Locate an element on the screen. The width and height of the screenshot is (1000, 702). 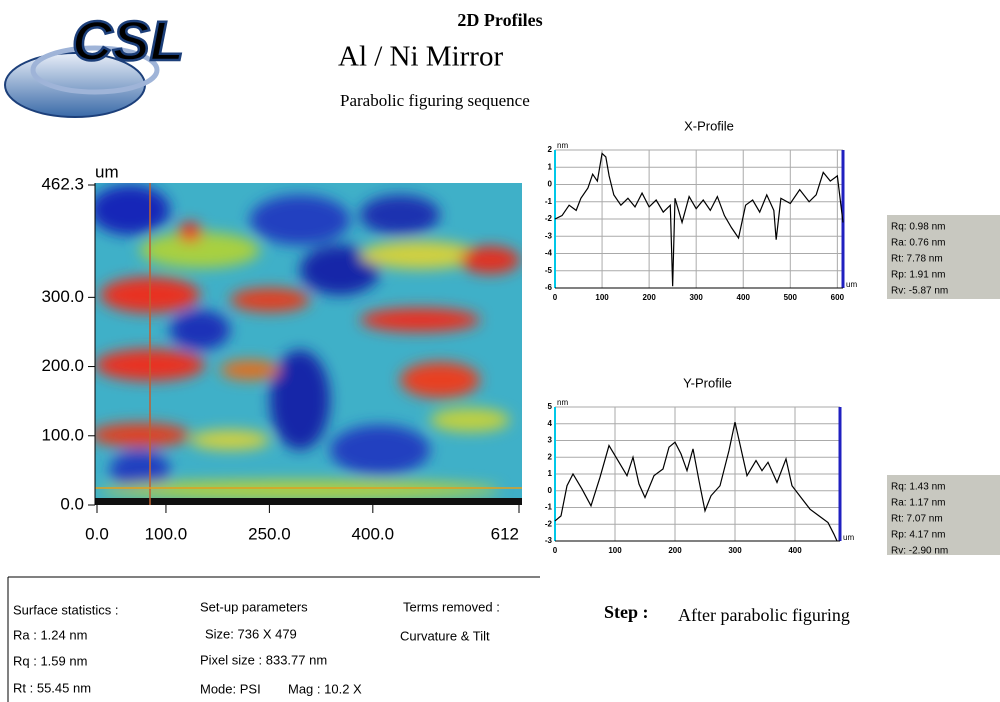
y-tick-label: 0.0 is located at coordinates (72, 503).